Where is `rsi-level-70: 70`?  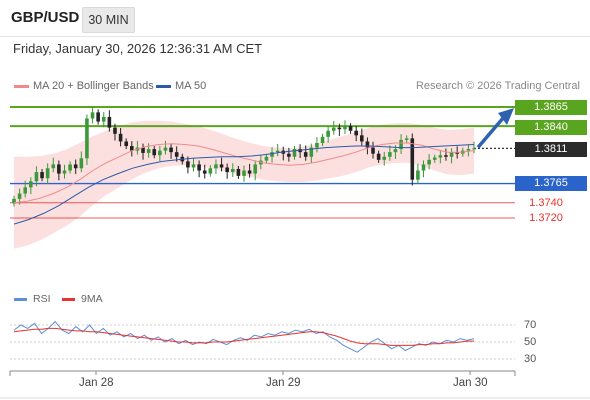
rsi-level-70: 70 is located at coordinates (530, 325).